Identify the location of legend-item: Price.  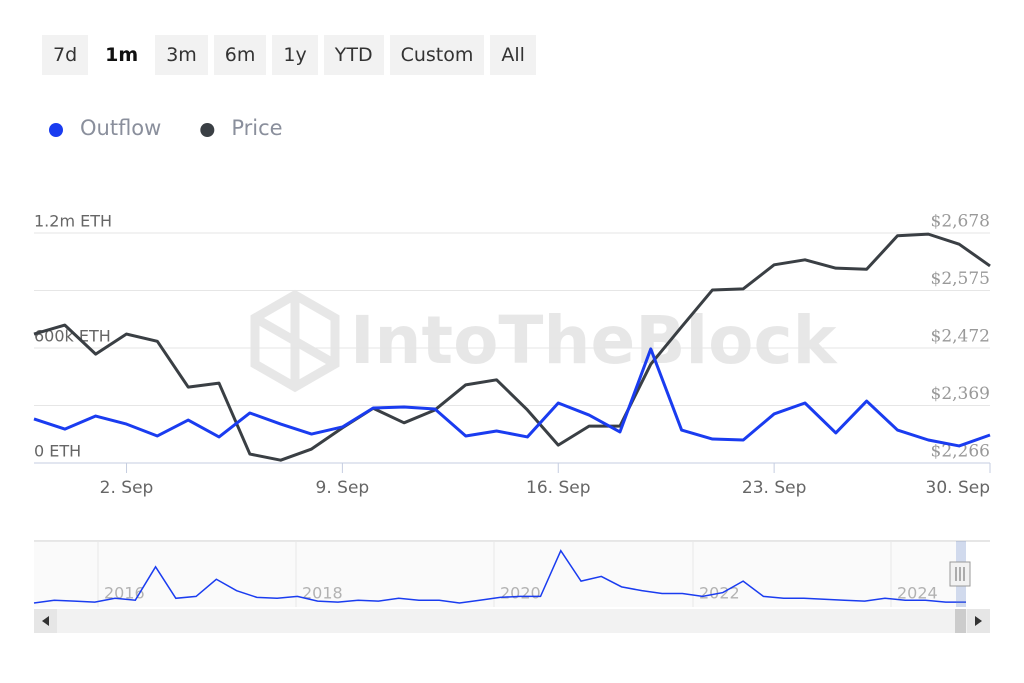
(241, 128).